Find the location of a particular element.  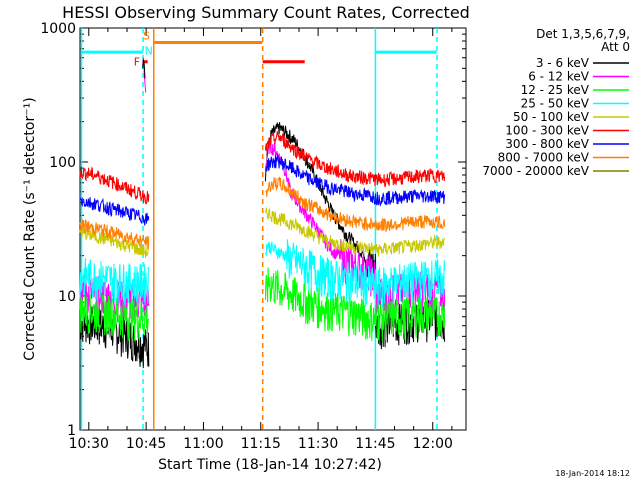

x-tick-label: 11:30 is located at coordinates (318, 444).